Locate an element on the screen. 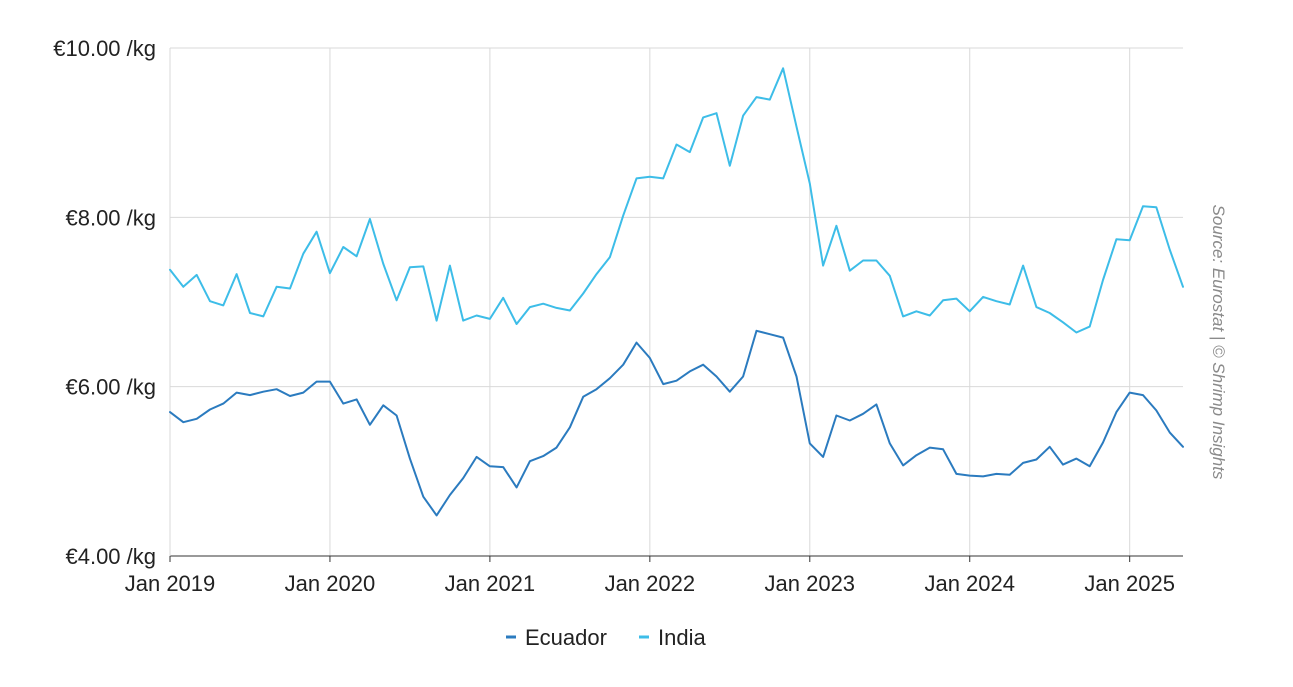 The width and height of the screenshot is (1293, 687). legend-item-ecuador: Ecuador is located at coordinates (556, 637).